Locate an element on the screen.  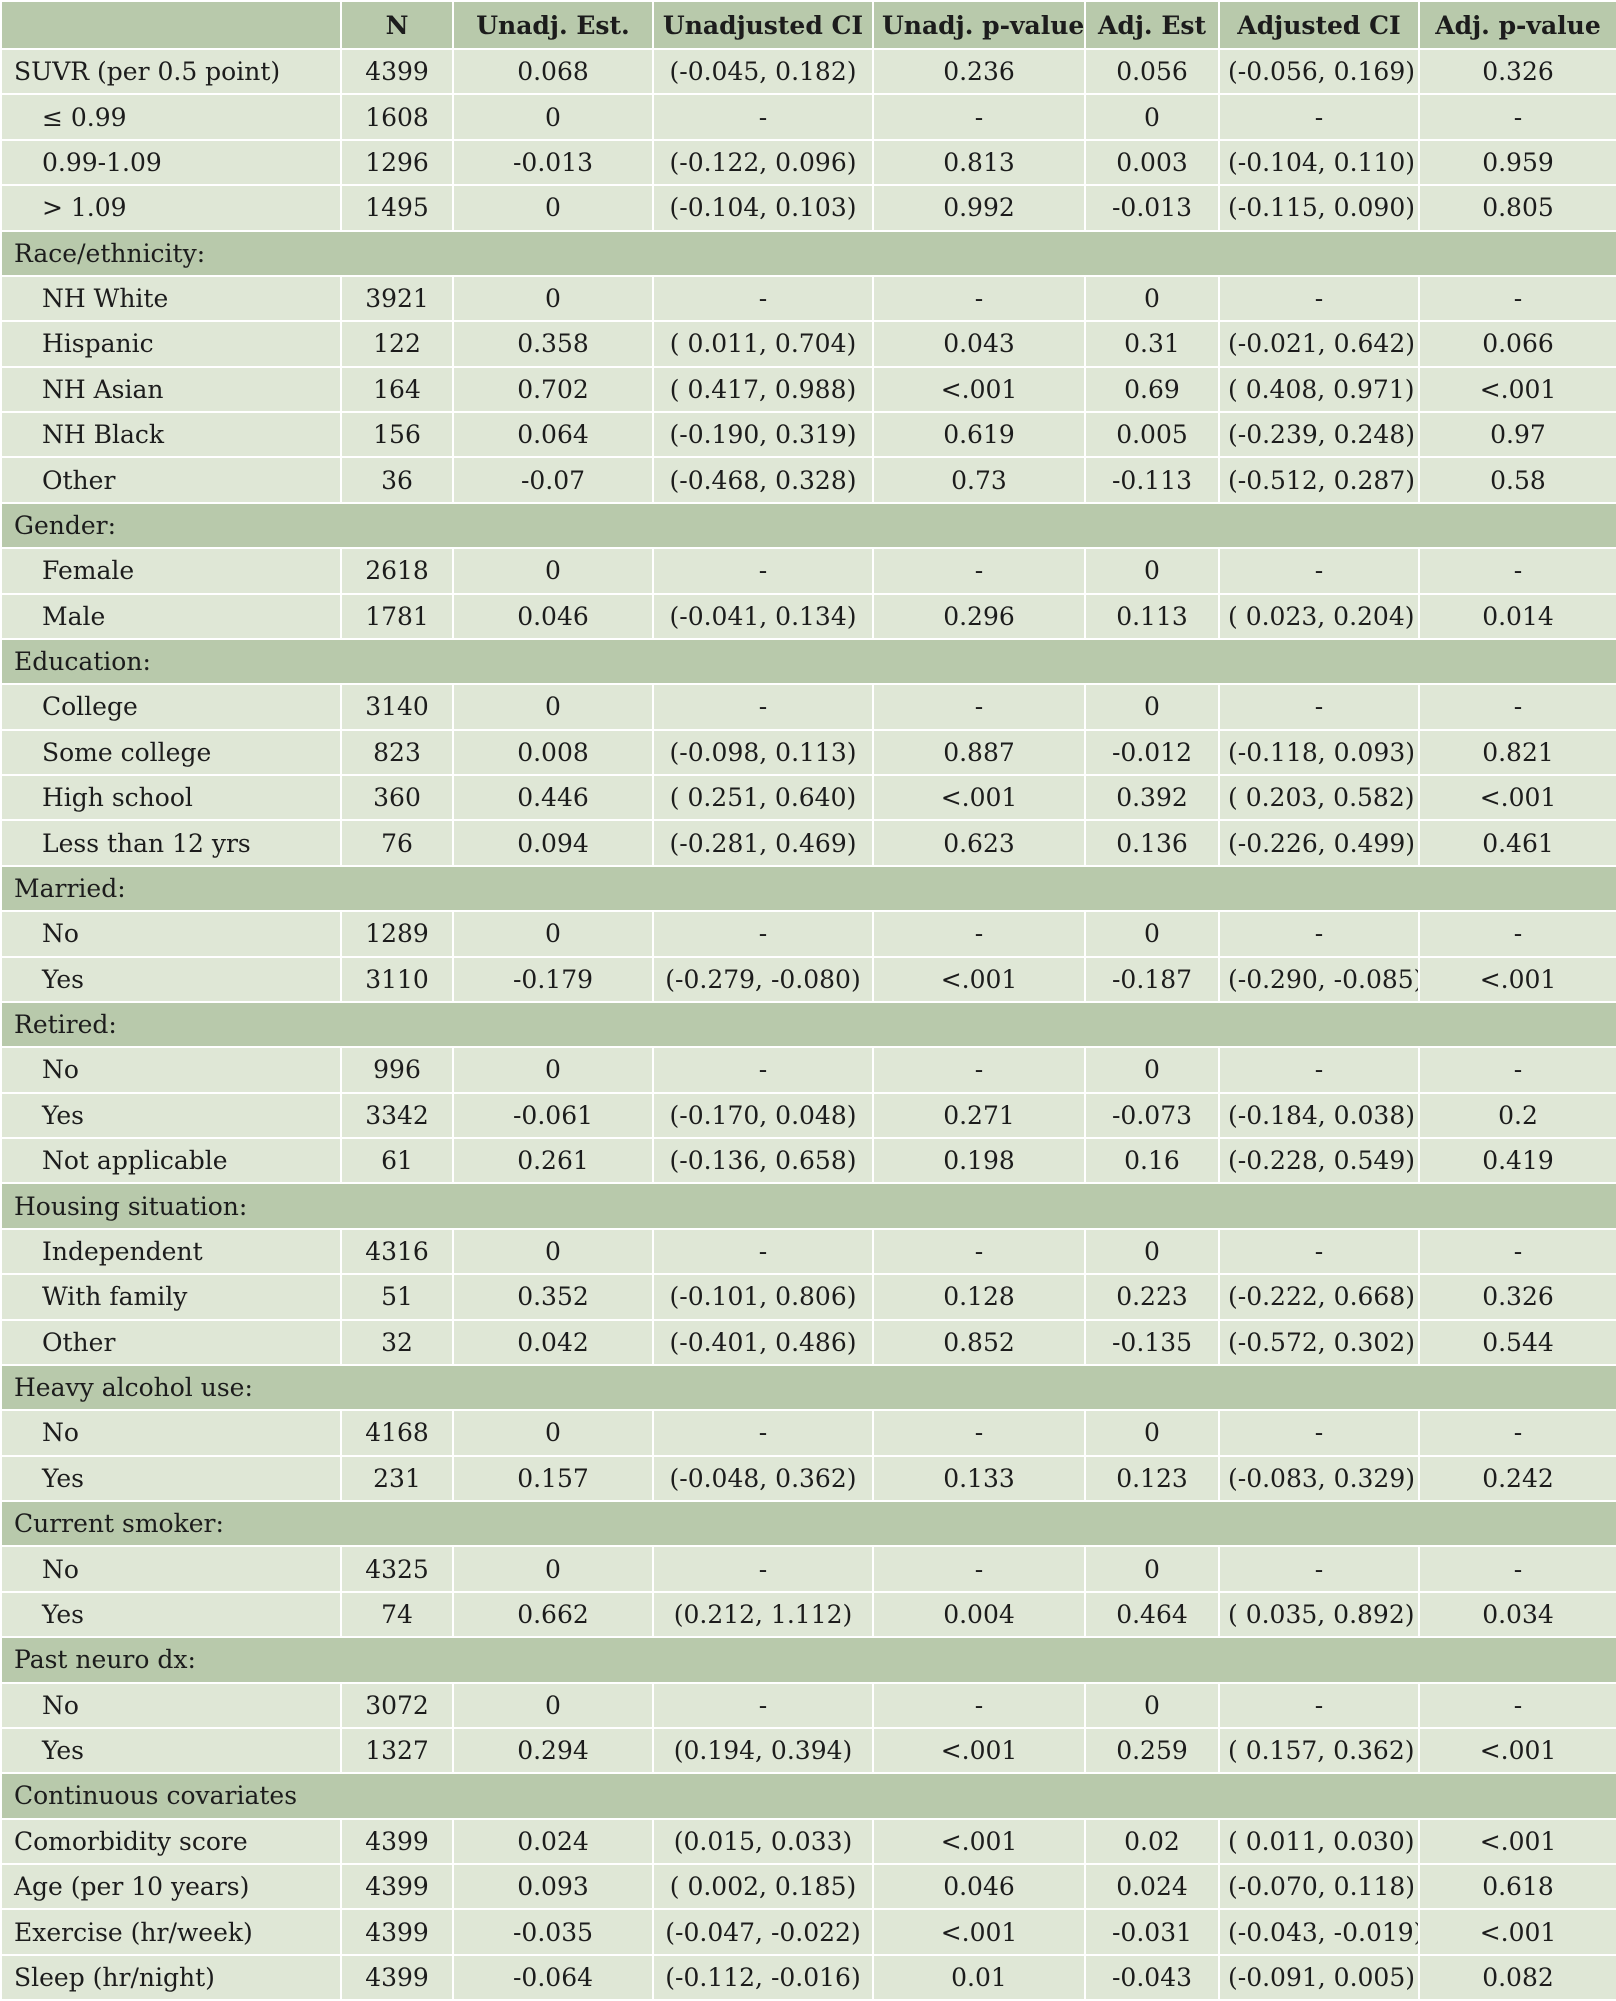
unadj-ci-cell: ( 0.011, 0.704) is located at coordinates (763, 344).